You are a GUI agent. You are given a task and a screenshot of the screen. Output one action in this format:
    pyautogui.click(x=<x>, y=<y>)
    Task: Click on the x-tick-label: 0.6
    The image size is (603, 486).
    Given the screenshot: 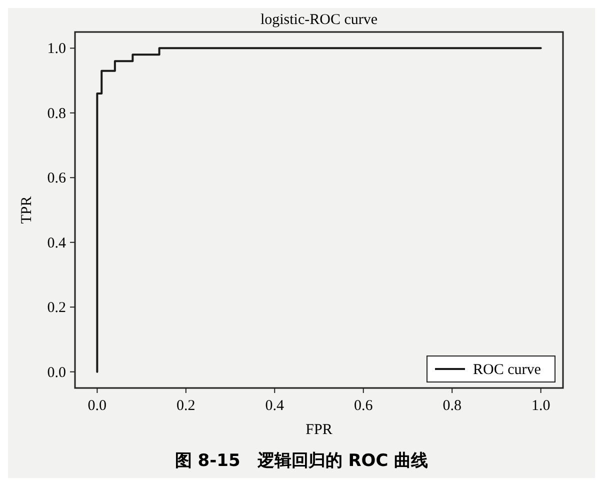 What is the action you would take?
    pyautogui.click(x=364, y=406)
    